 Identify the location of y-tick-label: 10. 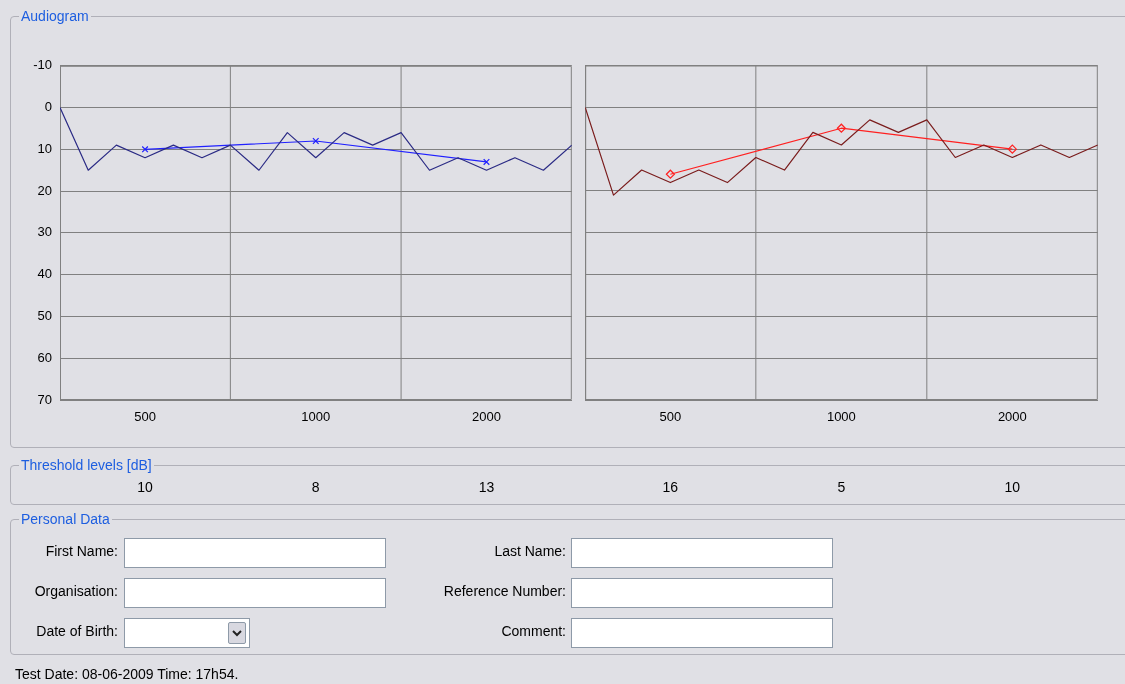
(44, 148).